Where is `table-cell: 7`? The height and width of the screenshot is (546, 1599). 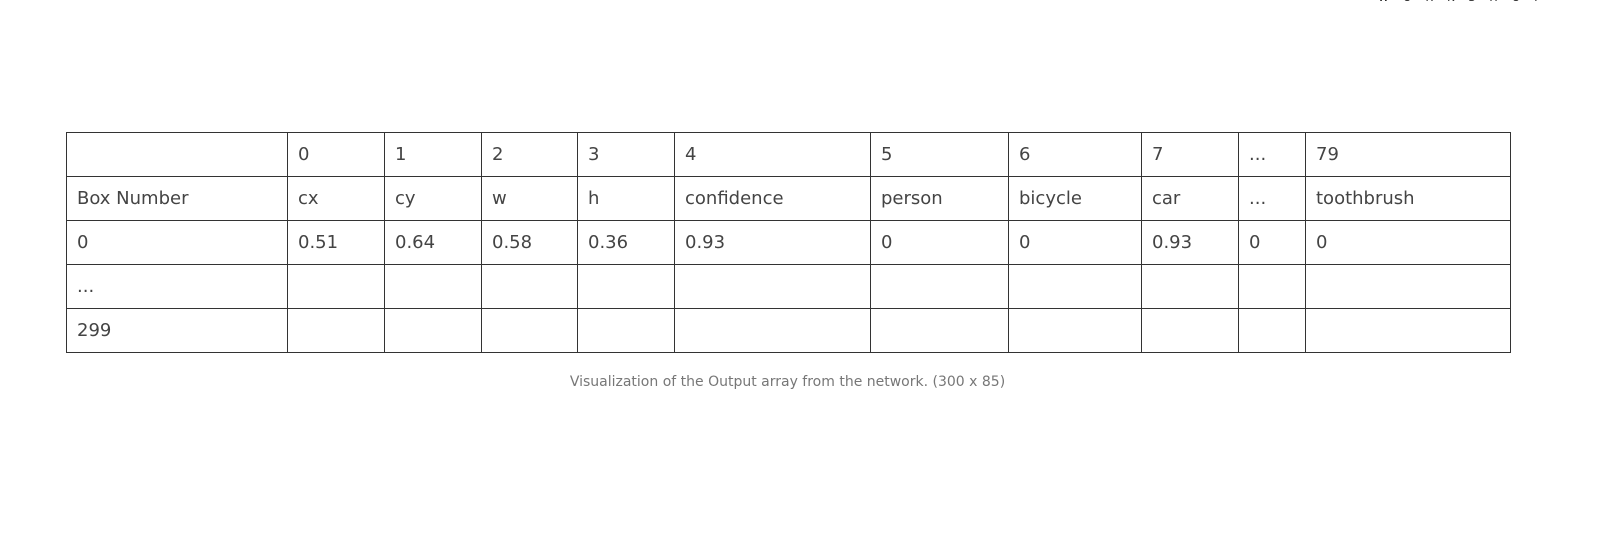 table-cell: 7 is located at coordinates (1190, 154).